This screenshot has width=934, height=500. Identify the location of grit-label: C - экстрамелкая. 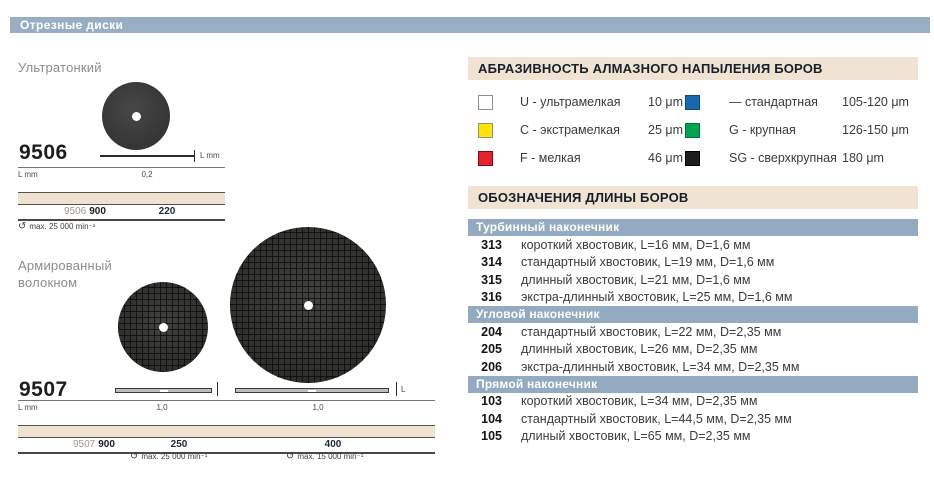
(570, 130).